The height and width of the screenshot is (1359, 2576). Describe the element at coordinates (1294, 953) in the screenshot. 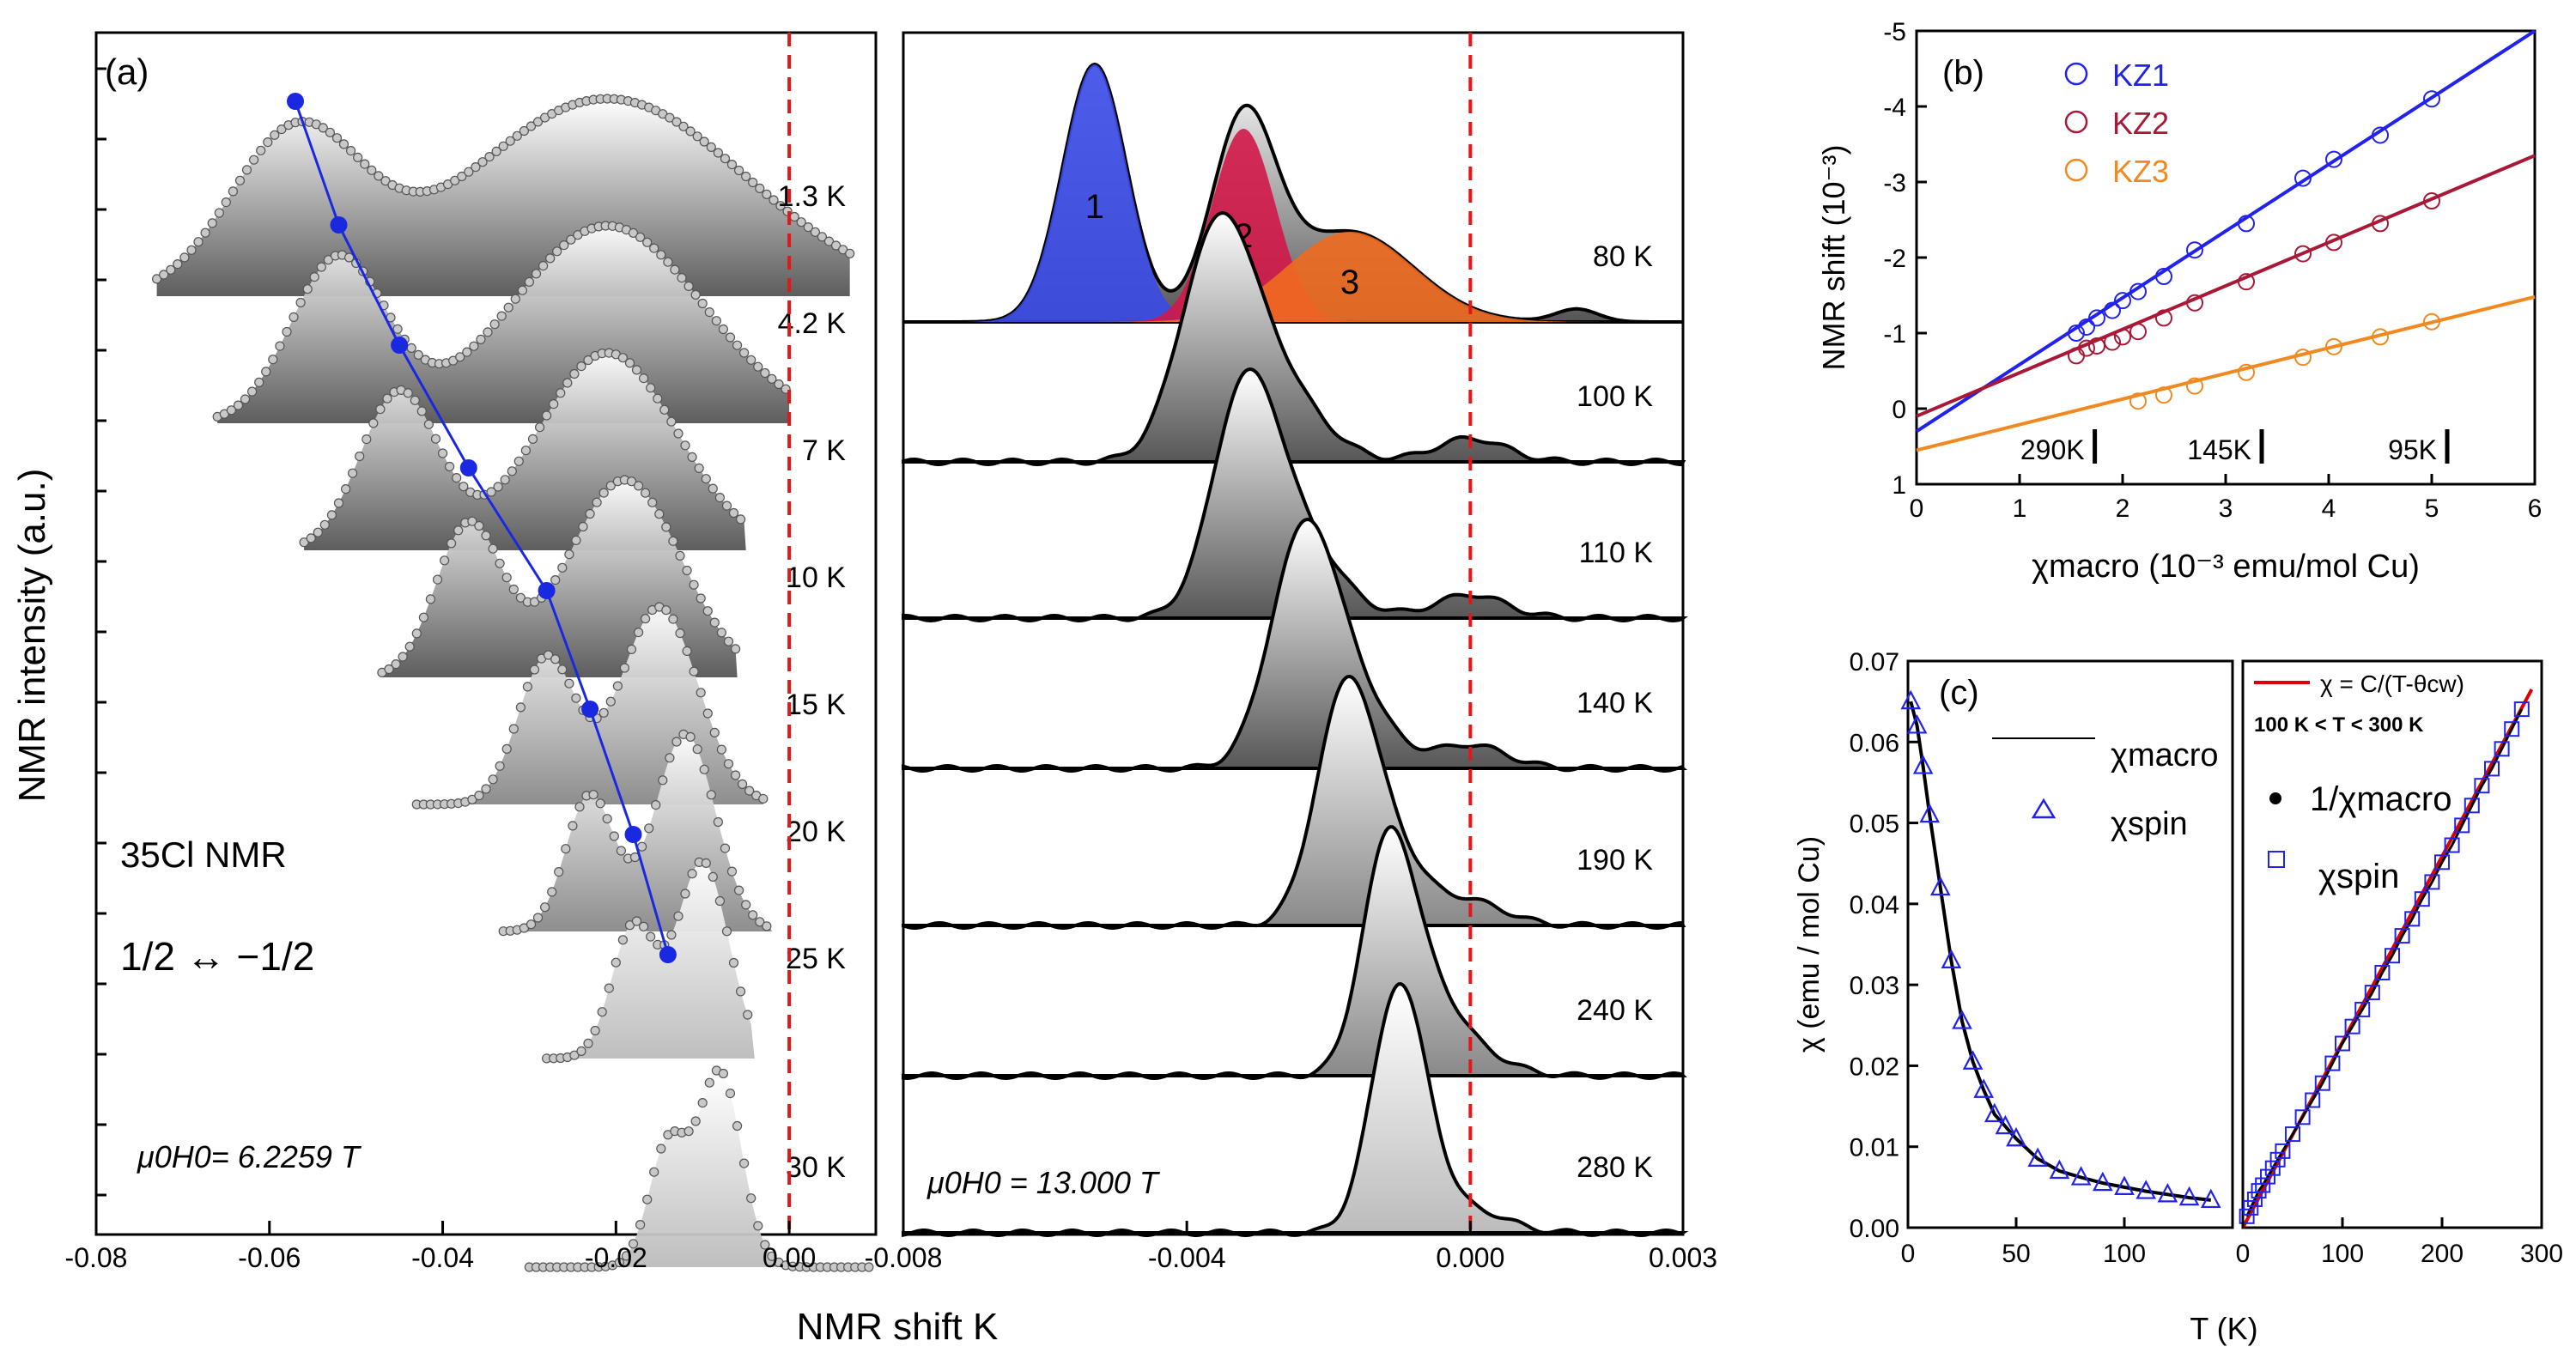

I see `spectrum-fill` at that location.